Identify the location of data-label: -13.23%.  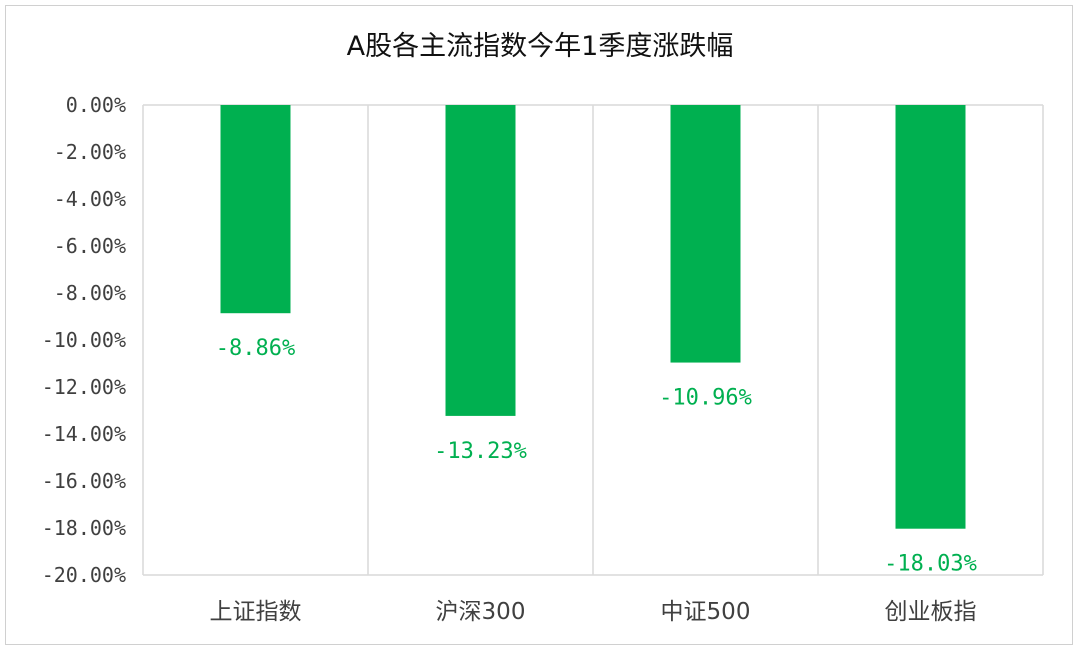
(480, 451).